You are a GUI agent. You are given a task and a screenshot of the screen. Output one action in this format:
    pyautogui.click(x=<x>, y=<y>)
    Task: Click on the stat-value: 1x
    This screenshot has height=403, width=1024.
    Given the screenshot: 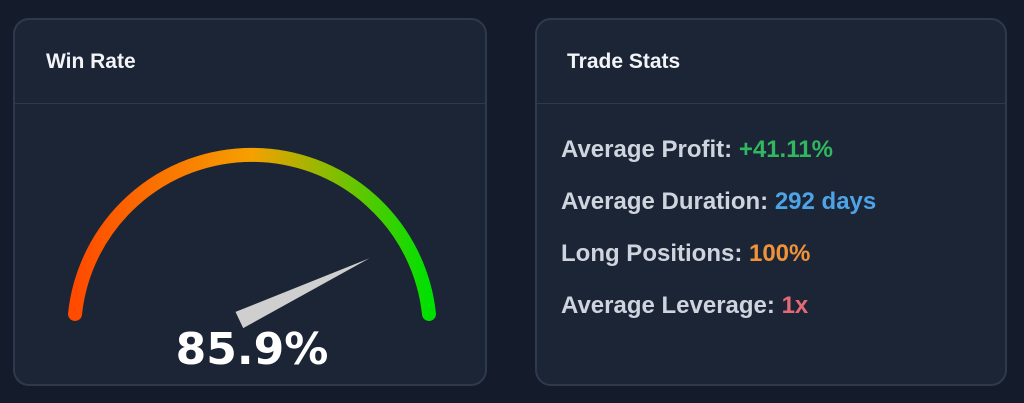 What is the action you would take?
    pyautogui.click(x=795, y=305)
    